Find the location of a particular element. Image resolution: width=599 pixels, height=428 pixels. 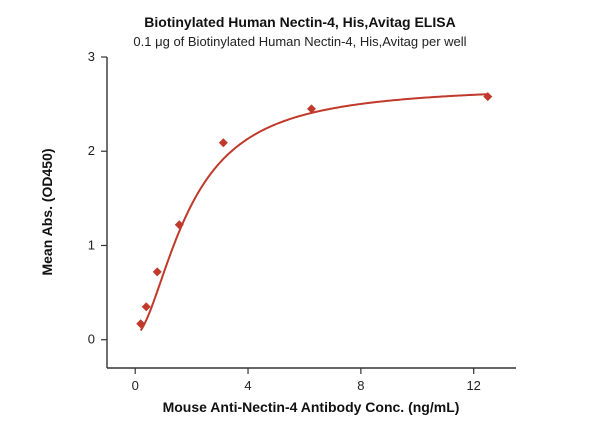

y-tick-label: 2 is located at coordinates (91, 150).